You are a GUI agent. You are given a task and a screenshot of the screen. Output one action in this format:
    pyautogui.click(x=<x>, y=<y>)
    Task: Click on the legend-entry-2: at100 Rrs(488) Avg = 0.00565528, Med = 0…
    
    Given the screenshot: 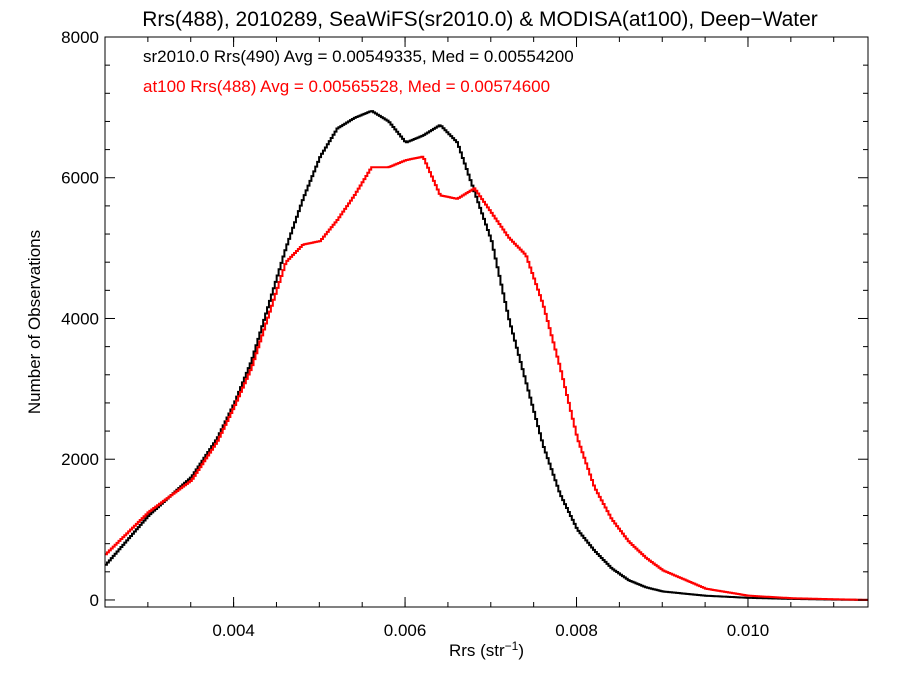 What is the action you would take?
    pyautogui.click(x=346, y=86)
    